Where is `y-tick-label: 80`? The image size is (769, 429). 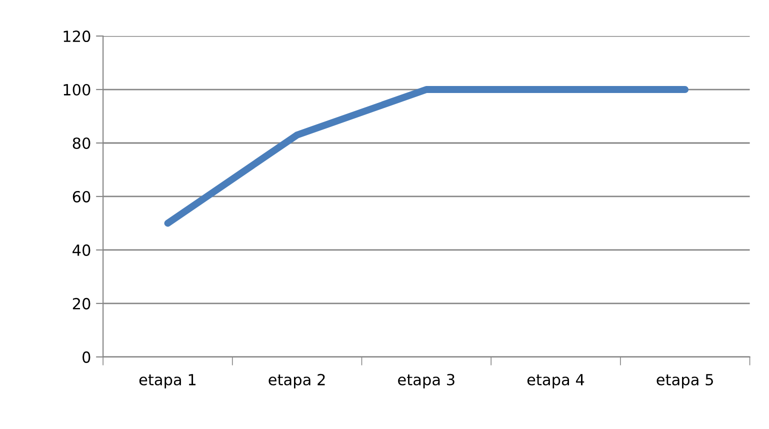
y-tick-label: 80 is located at coordinates (81, 143).